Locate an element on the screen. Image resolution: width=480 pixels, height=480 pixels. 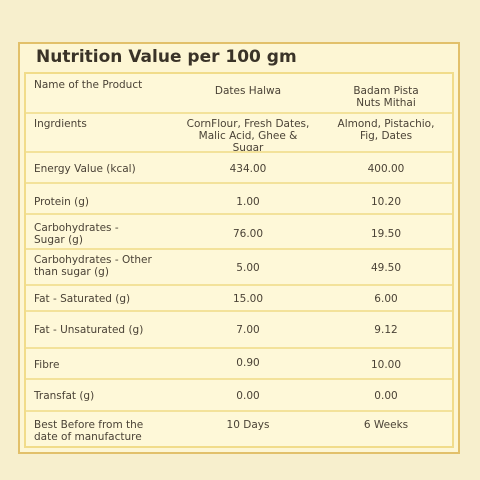
dates-halwa-cell: 15.00 is located at coordinates (248, 299).